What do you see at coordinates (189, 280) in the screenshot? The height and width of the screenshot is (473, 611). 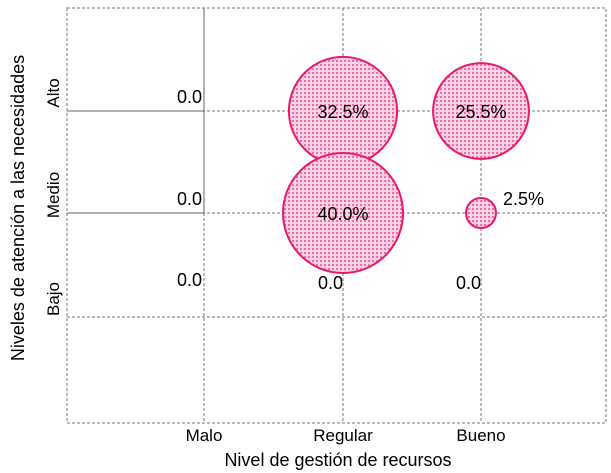 I see `data-label-malo-bajo: 0.0` at bounding box center [189, 280].